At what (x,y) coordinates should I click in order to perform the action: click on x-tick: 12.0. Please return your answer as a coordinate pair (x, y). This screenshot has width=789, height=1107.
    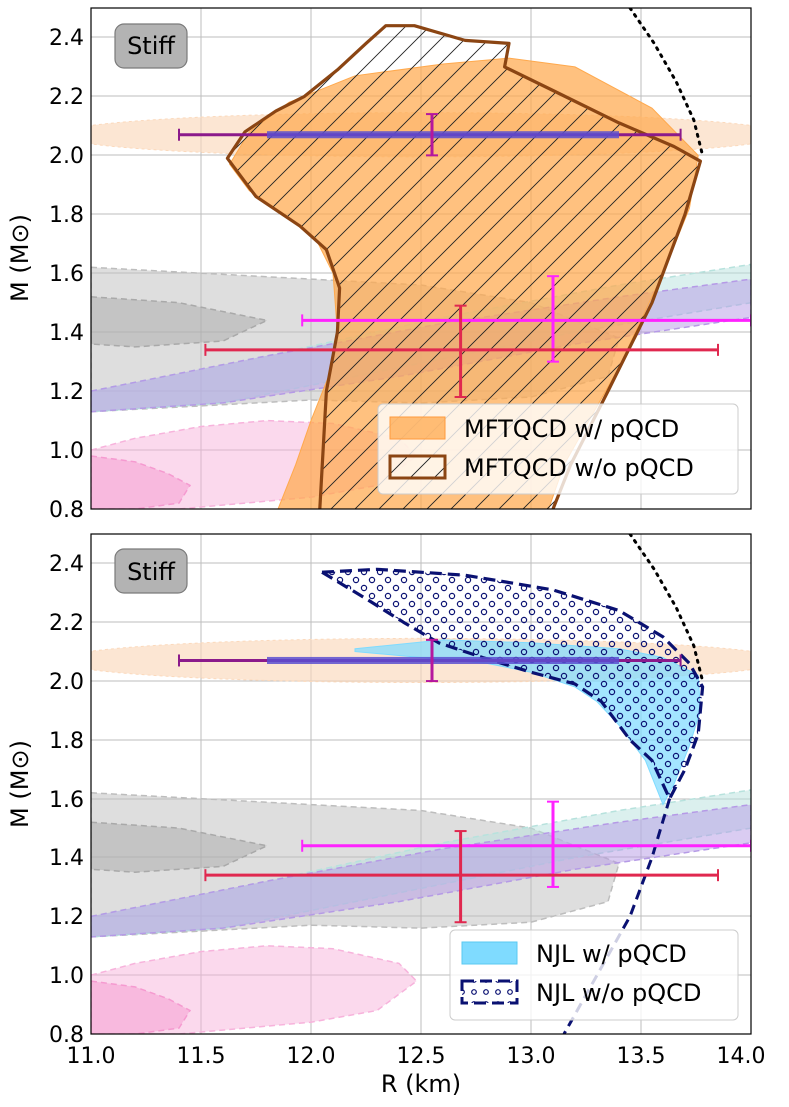
    Looking at the image, I should click on (311, 1056).